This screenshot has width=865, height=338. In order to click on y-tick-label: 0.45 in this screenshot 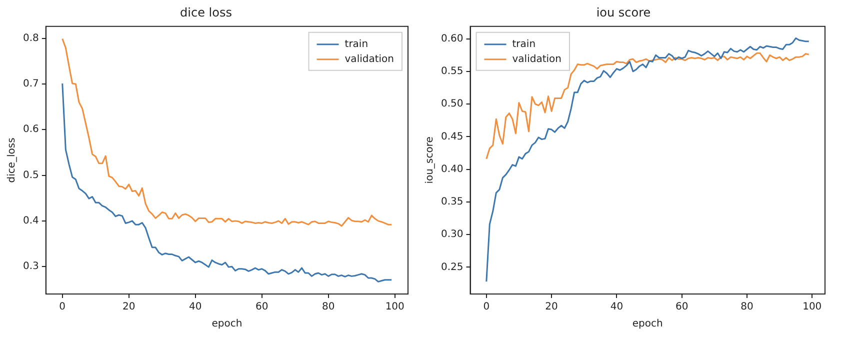, I will do `click(452, 136)`.